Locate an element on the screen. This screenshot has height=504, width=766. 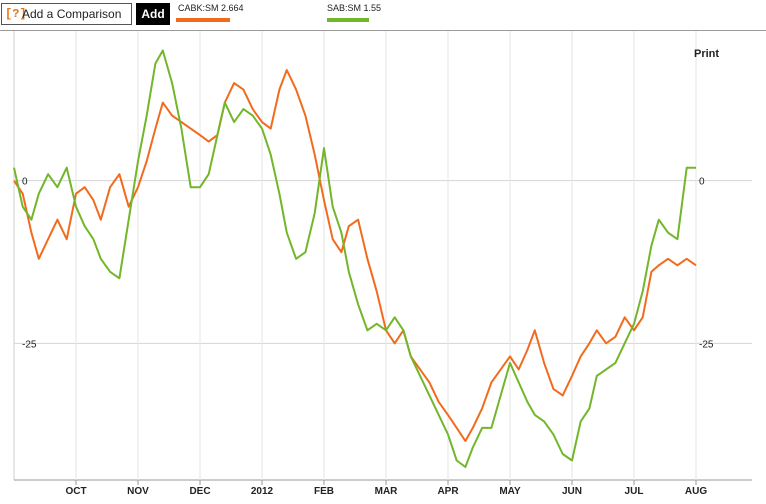
y-tick-label-left: 0 is located at coordinates (25, 182).